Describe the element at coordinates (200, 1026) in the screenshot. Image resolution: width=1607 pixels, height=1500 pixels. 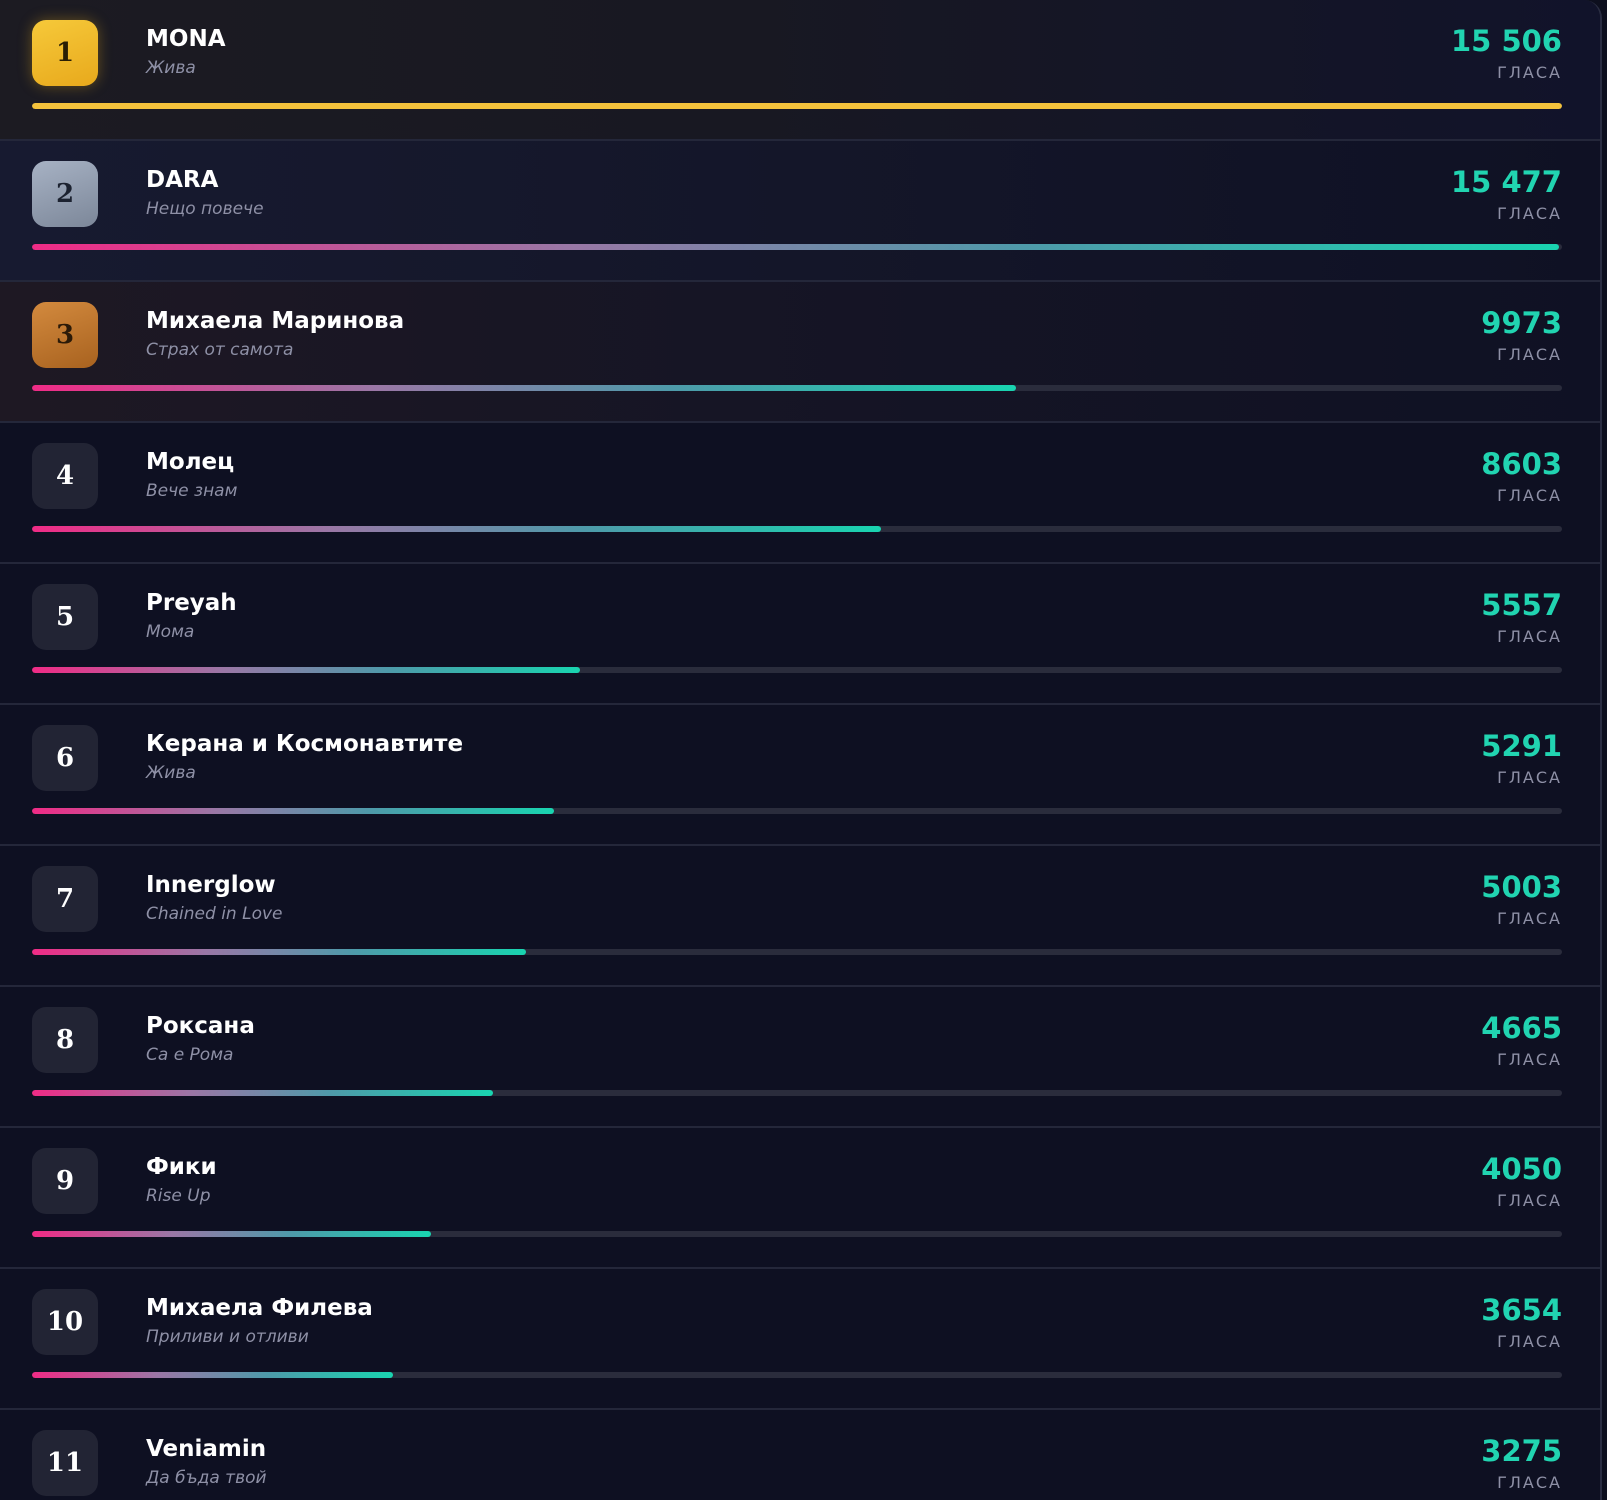
I see `artist-name: Роксана` at that location.